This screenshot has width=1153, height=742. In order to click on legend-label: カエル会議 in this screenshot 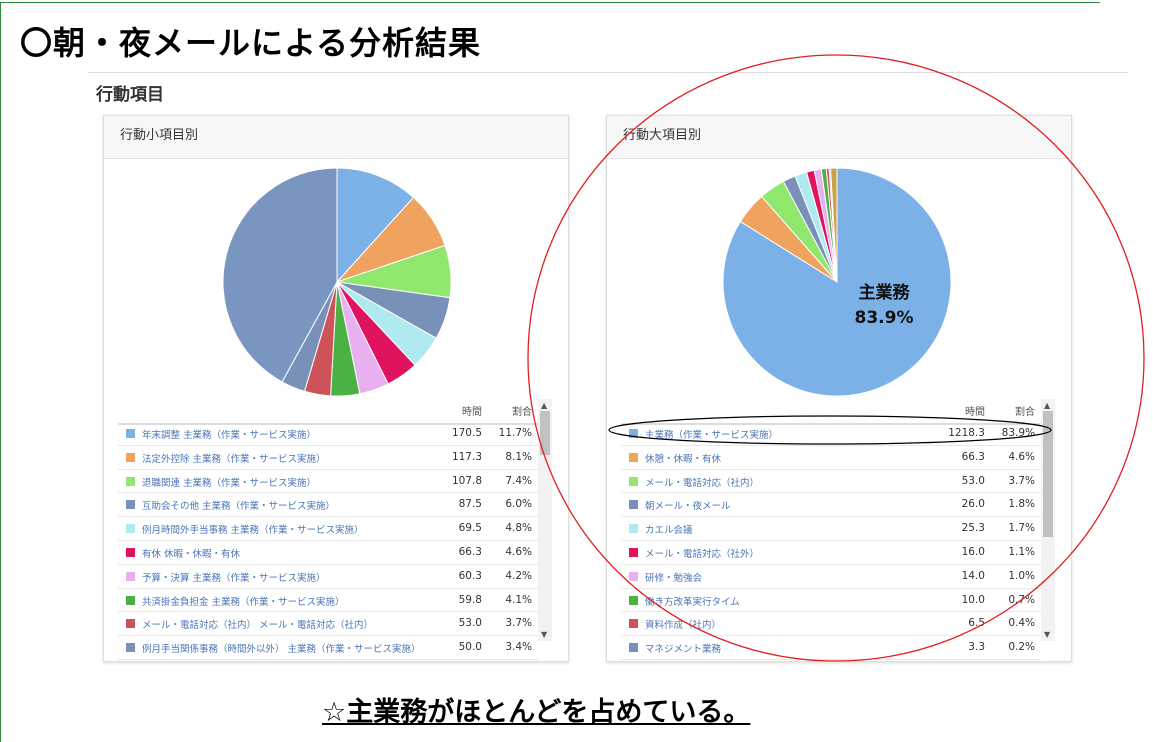, I will do `click(669, 531)`.